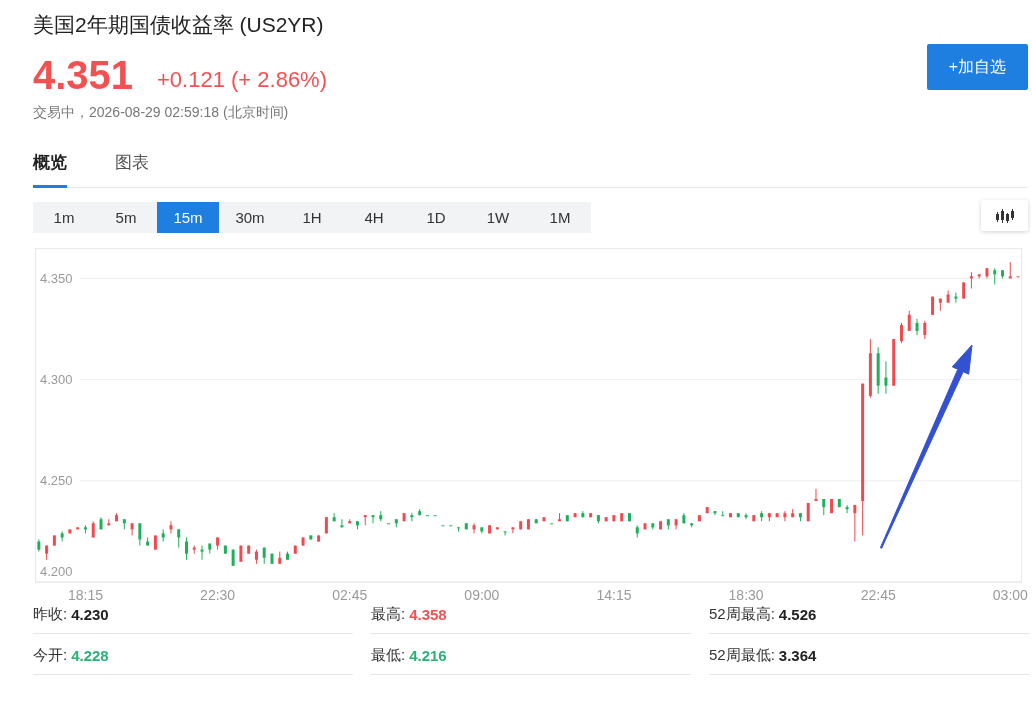 This screenshot has height=712, width=1032. I want to click on interval-button: 1H, so click(312, 217).